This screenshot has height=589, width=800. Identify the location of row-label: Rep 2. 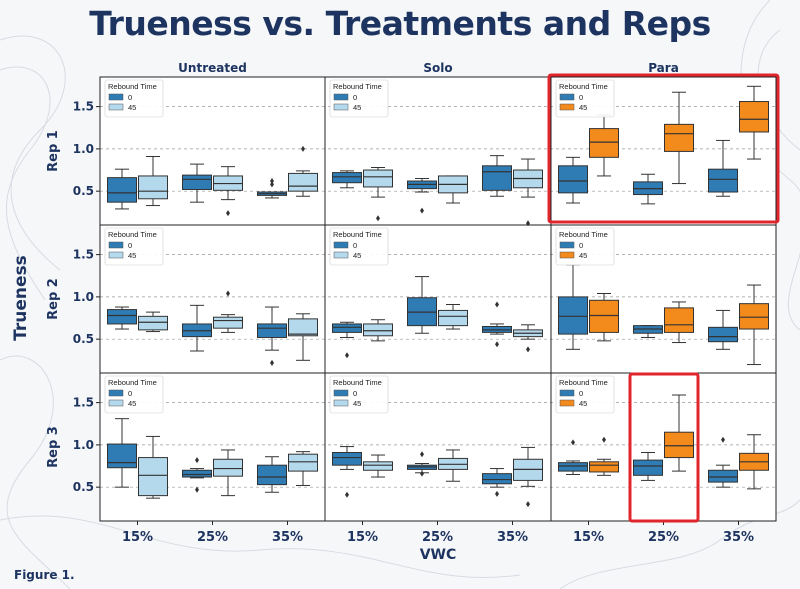
(53, 299).